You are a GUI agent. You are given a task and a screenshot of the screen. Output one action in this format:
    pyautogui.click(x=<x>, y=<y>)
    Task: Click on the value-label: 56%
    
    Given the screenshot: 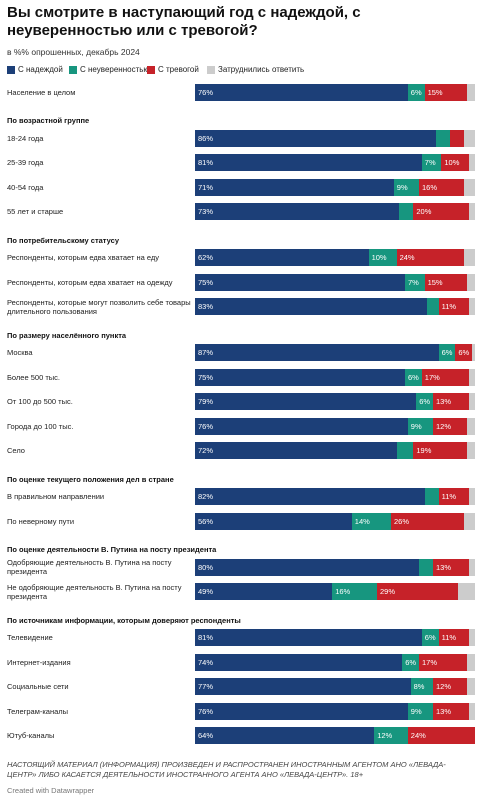 What is the action you would take?
    pyautogui.click(x=206, y=521)
    